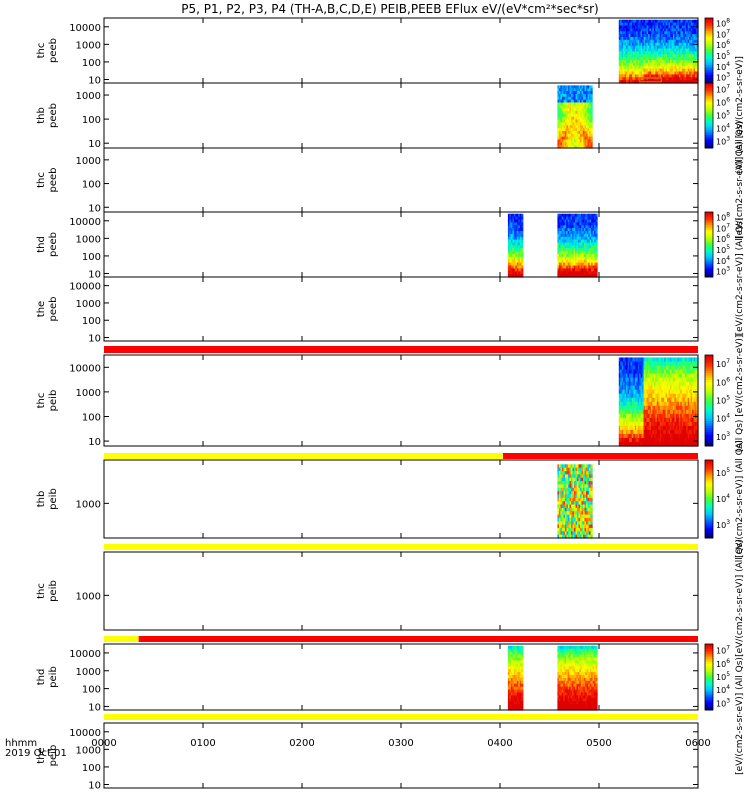  Describe the element at coordinates (401, 309) in the screenshot. I see `panel-frame` at that location.